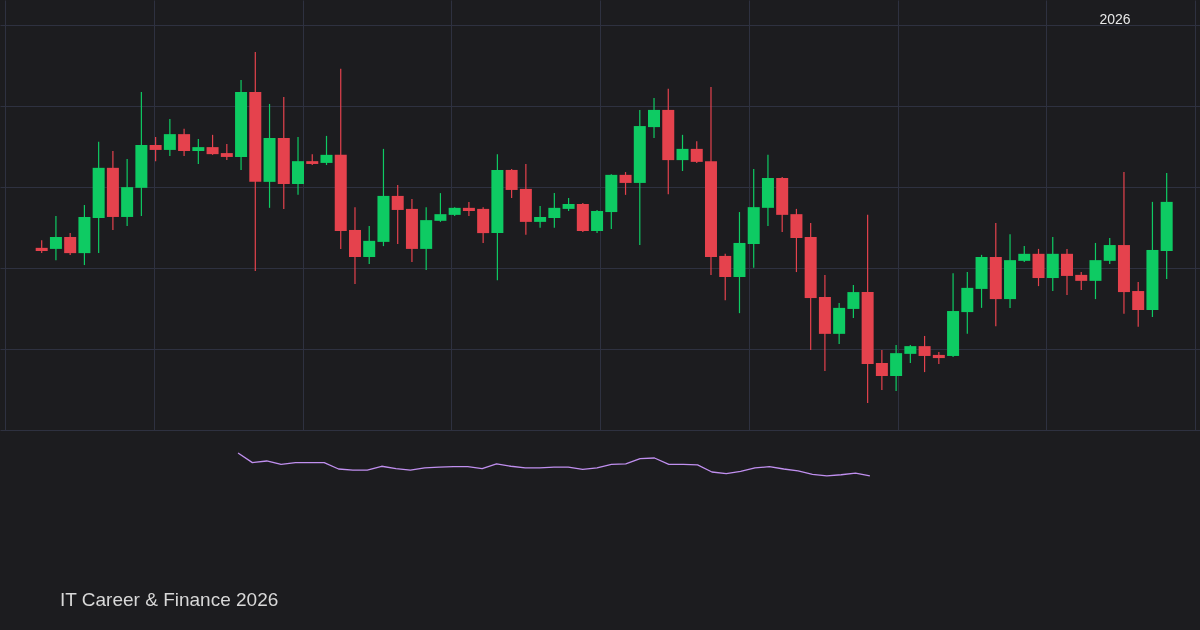 This screenshot has width=1200, height=630. Describe the element at coordinates (1115, 19) in the screenshot. I see `text: 2026` at that location.